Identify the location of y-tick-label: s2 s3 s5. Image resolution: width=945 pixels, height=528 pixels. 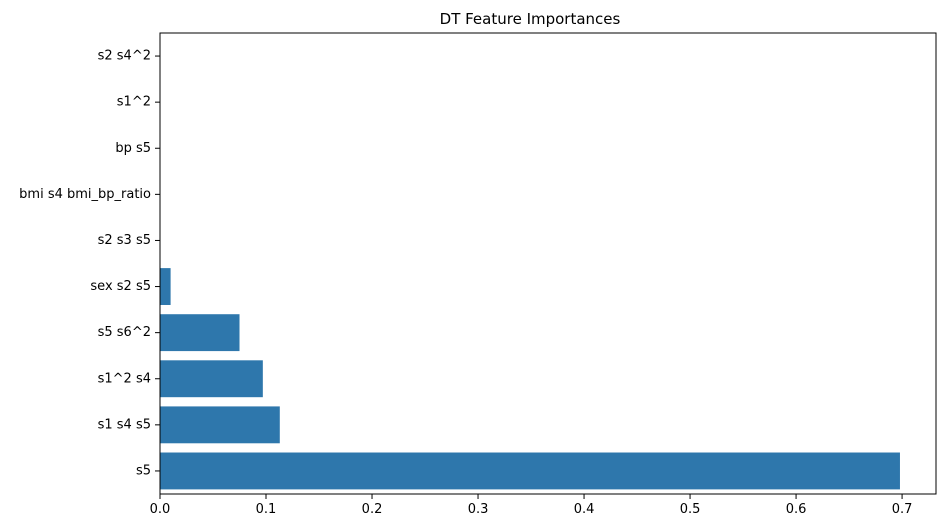
(124, 240).